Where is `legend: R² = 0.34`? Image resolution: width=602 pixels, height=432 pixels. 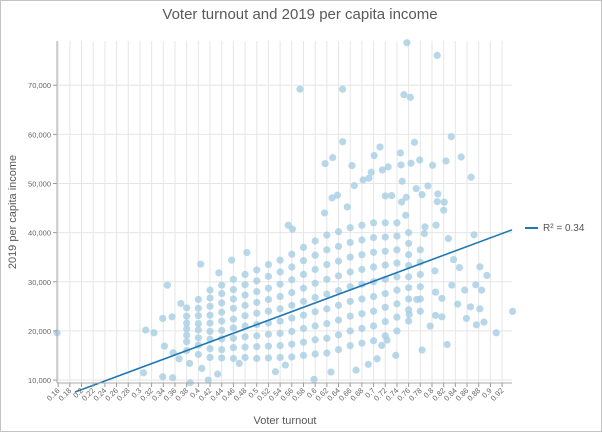 legend: R² = 0.34 is located at coordinates (555, 228).